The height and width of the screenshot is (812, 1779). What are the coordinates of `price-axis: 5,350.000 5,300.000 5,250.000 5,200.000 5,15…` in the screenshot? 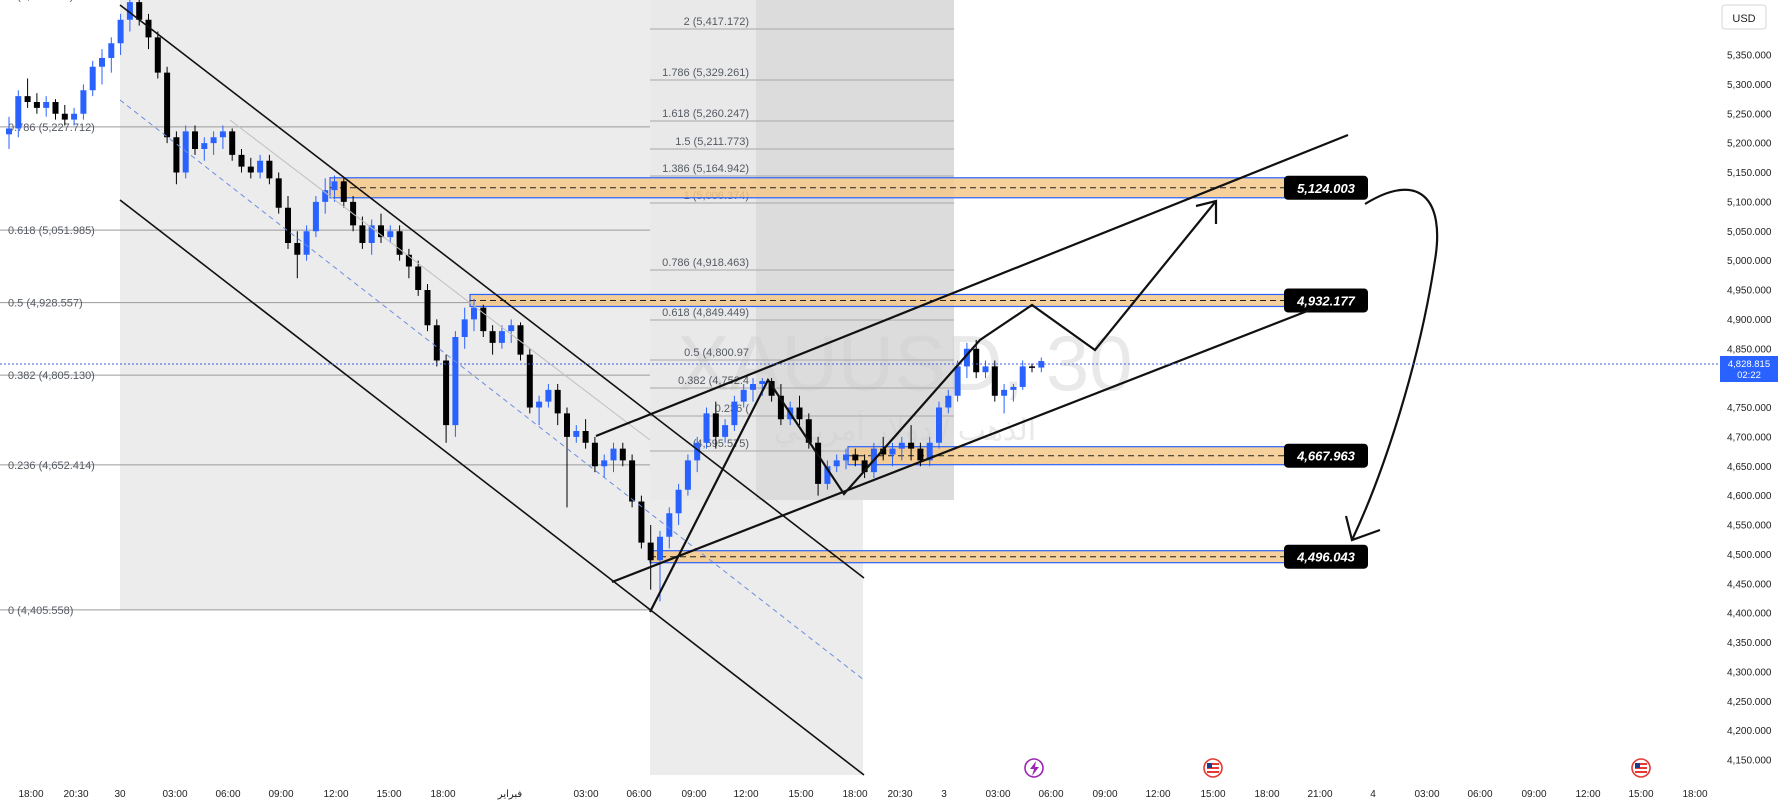 It's located at (1749, 409).